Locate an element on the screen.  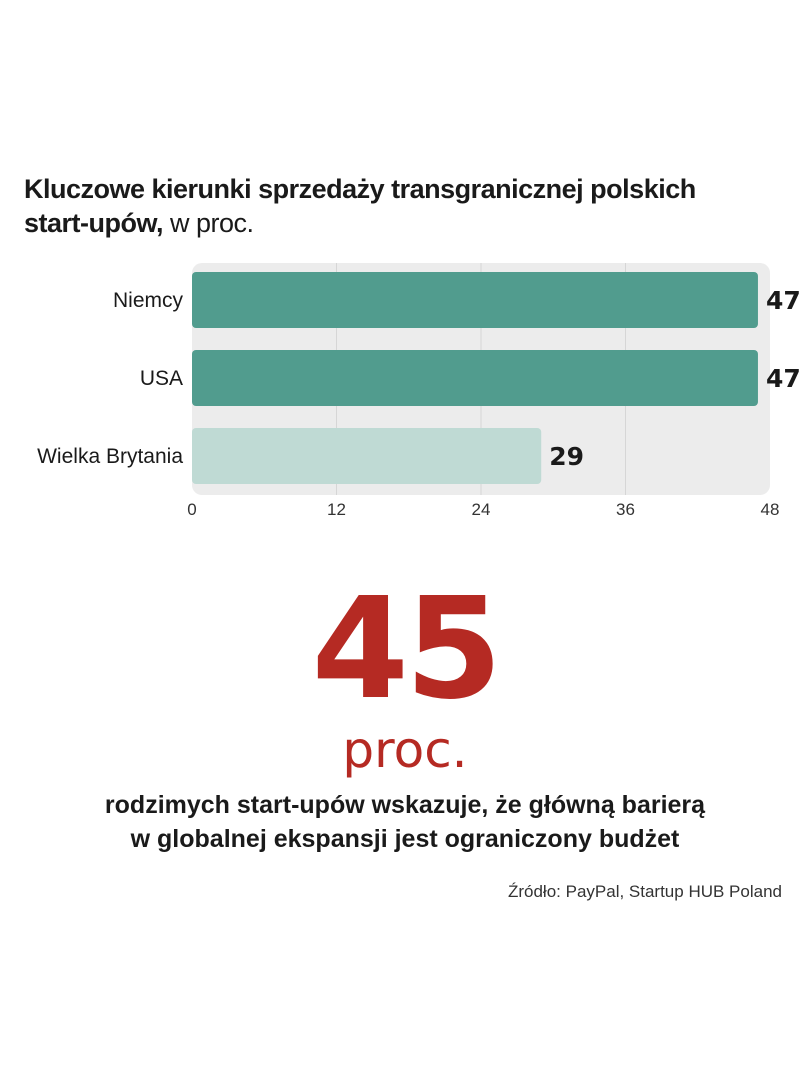
highlight-number: 45 is located at coordinates (407, 649).